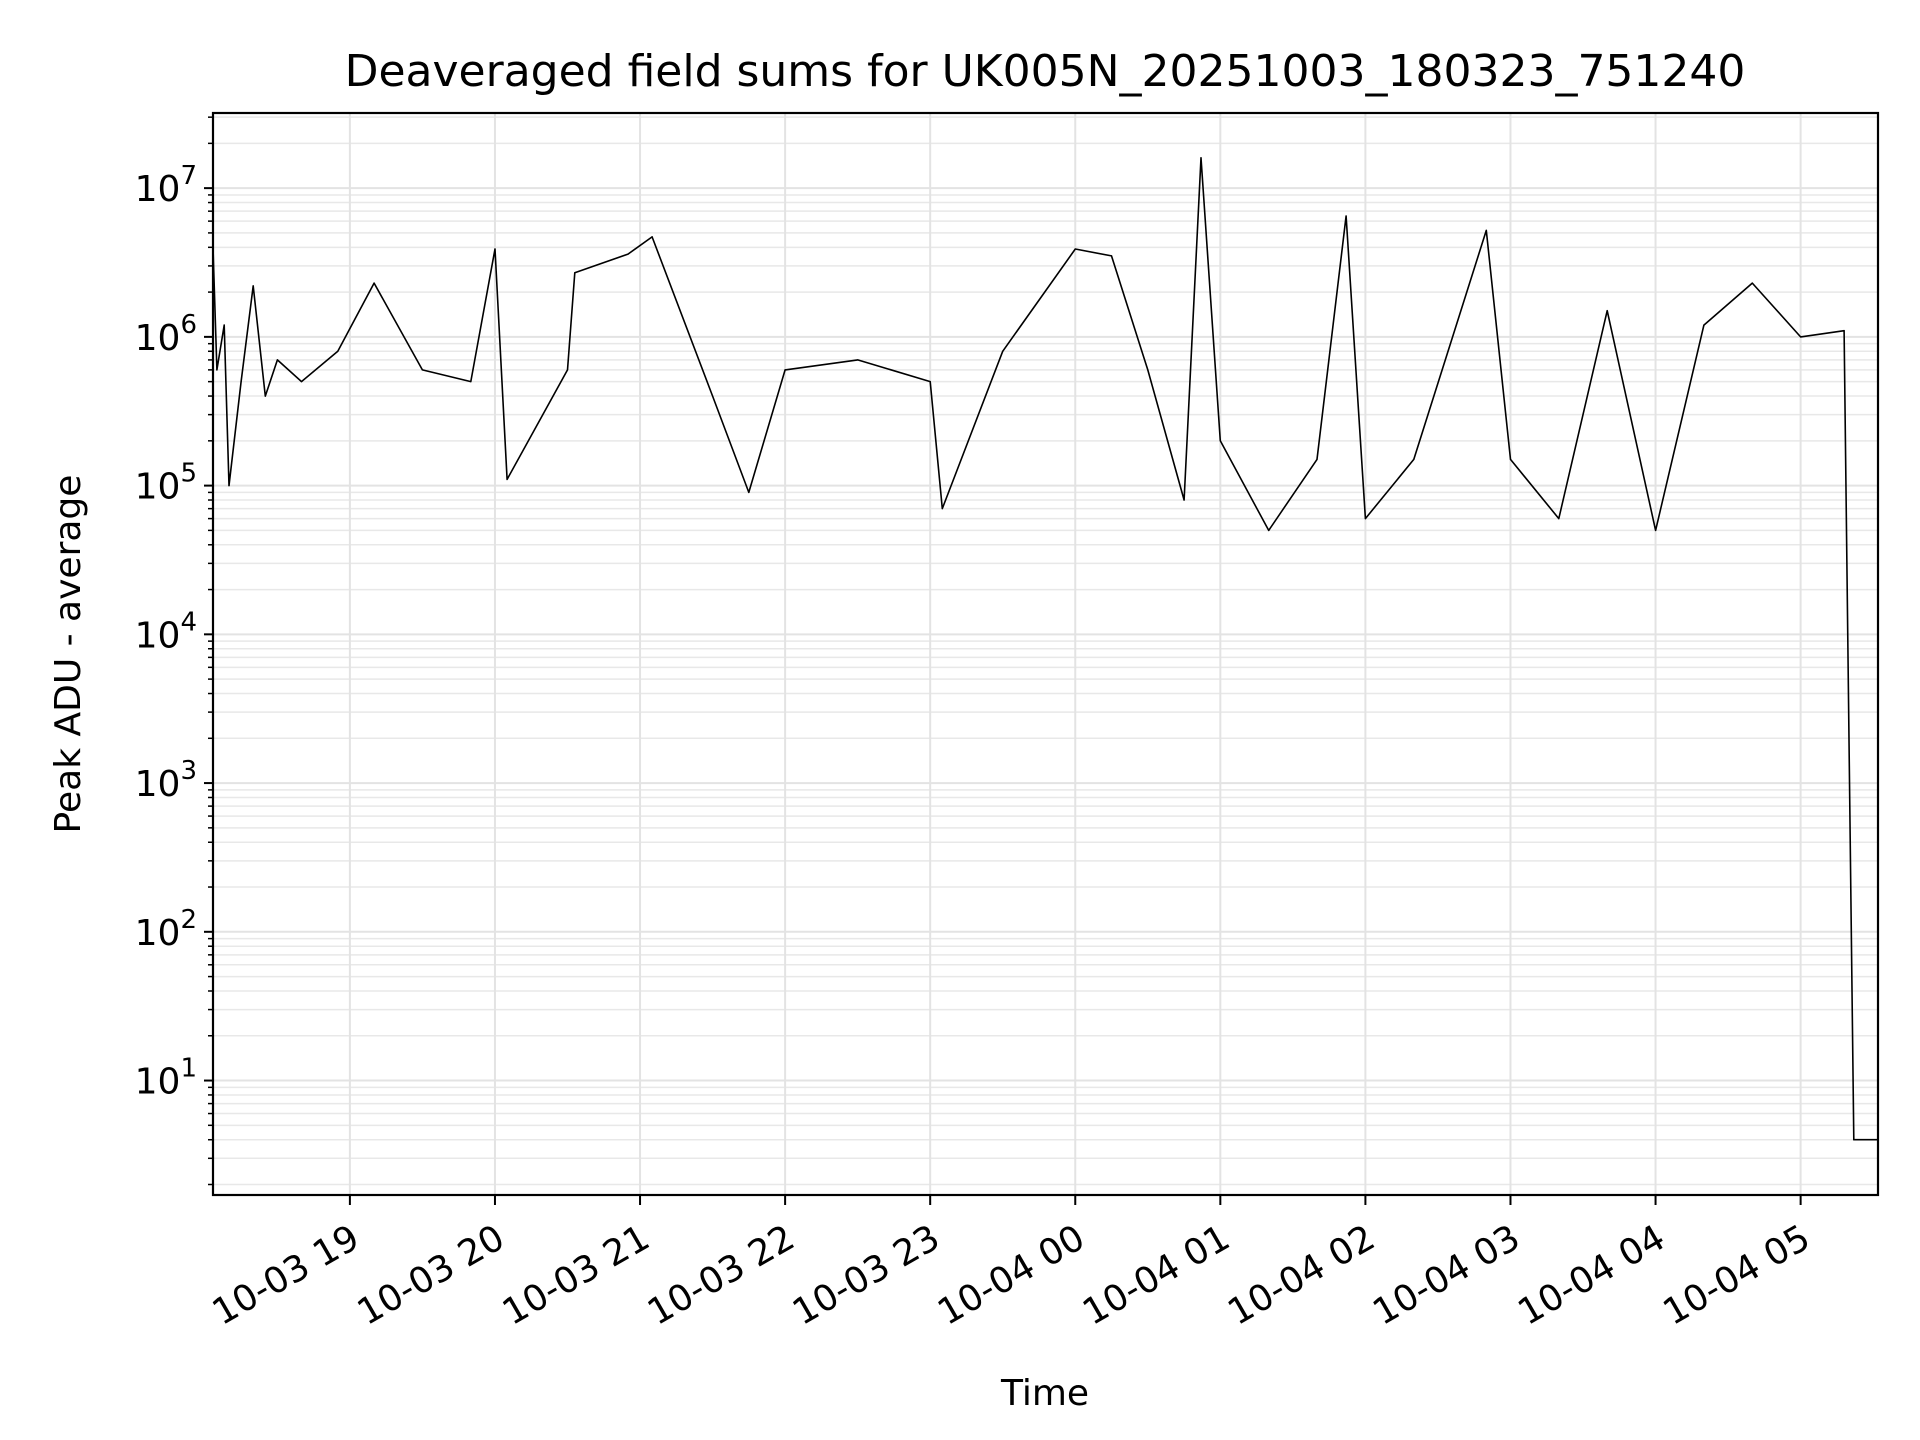  I want to click on y-tick-label: 10⁵, so click(166, 483).